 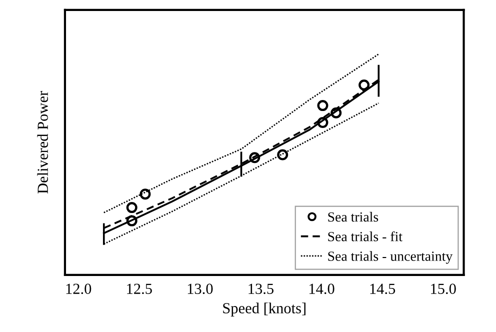 I want to click on legend-label: Sea trials - uncertainty, so click(x=390, y=257).